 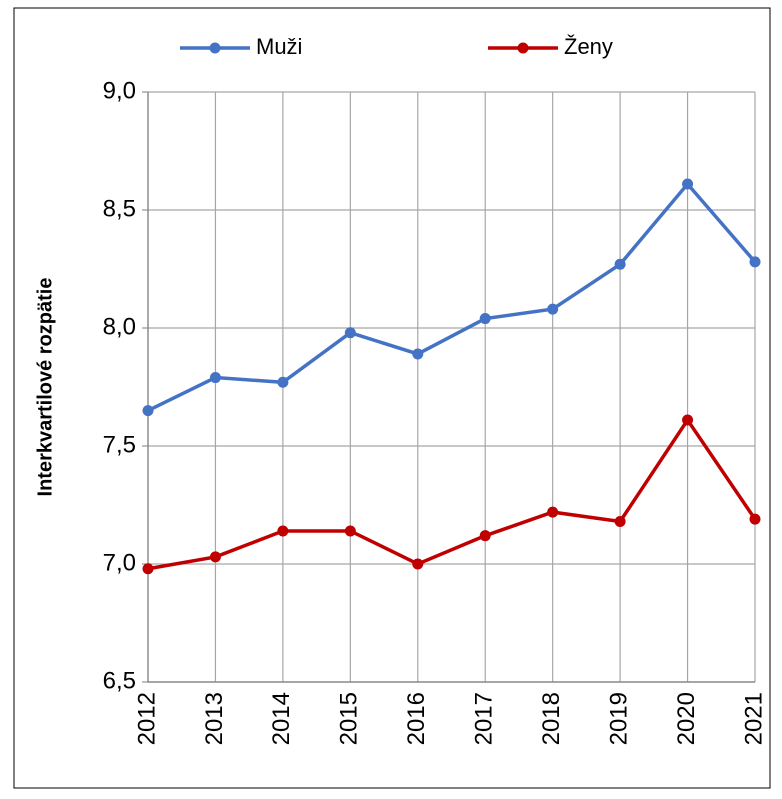 What do you see at coordinates (686, 718) in the screenshot?
I see `x-tick-label: 2020` at bounding box center [686, 718].